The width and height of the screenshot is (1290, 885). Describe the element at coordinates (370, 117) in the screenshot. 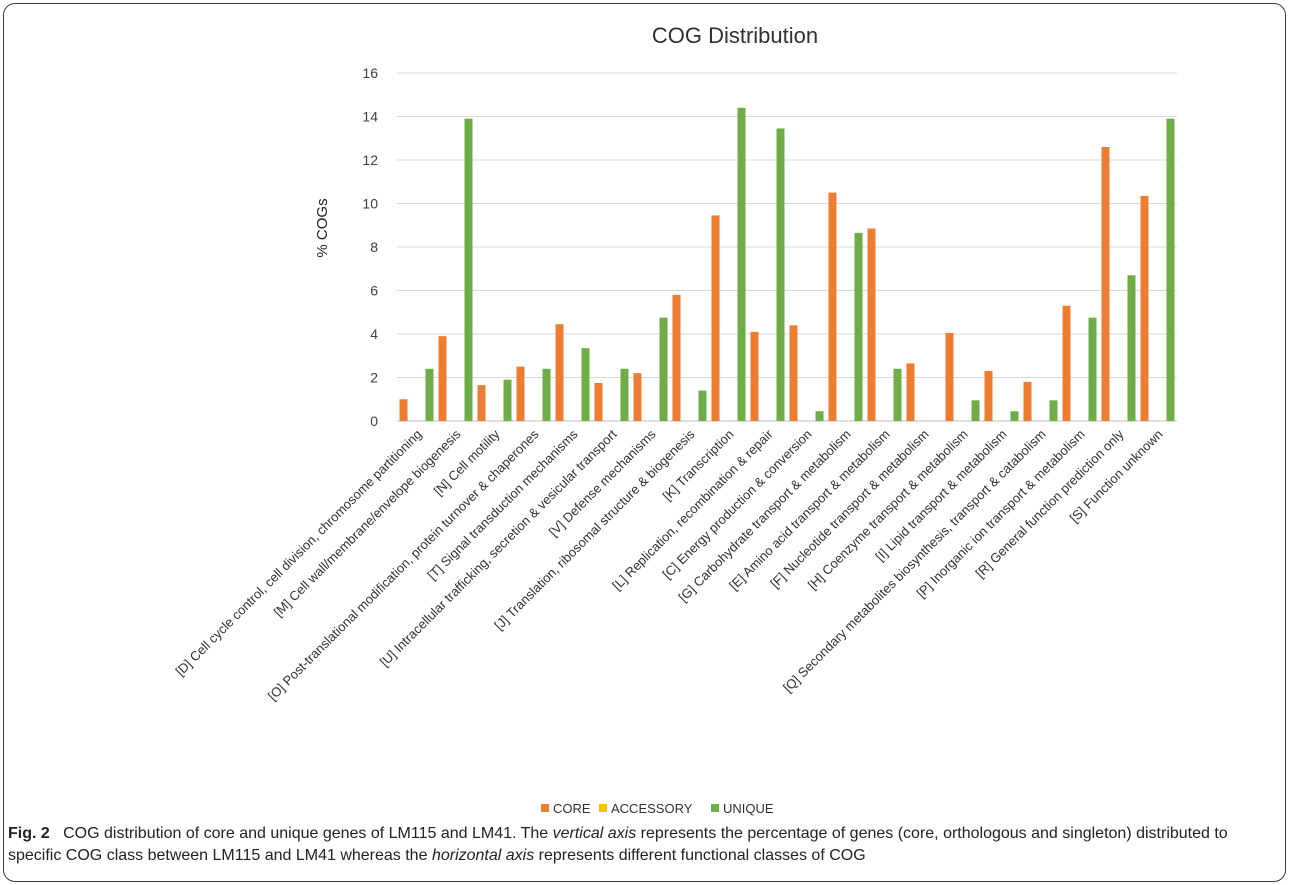

I see `y-tick-label: 14` at that location.